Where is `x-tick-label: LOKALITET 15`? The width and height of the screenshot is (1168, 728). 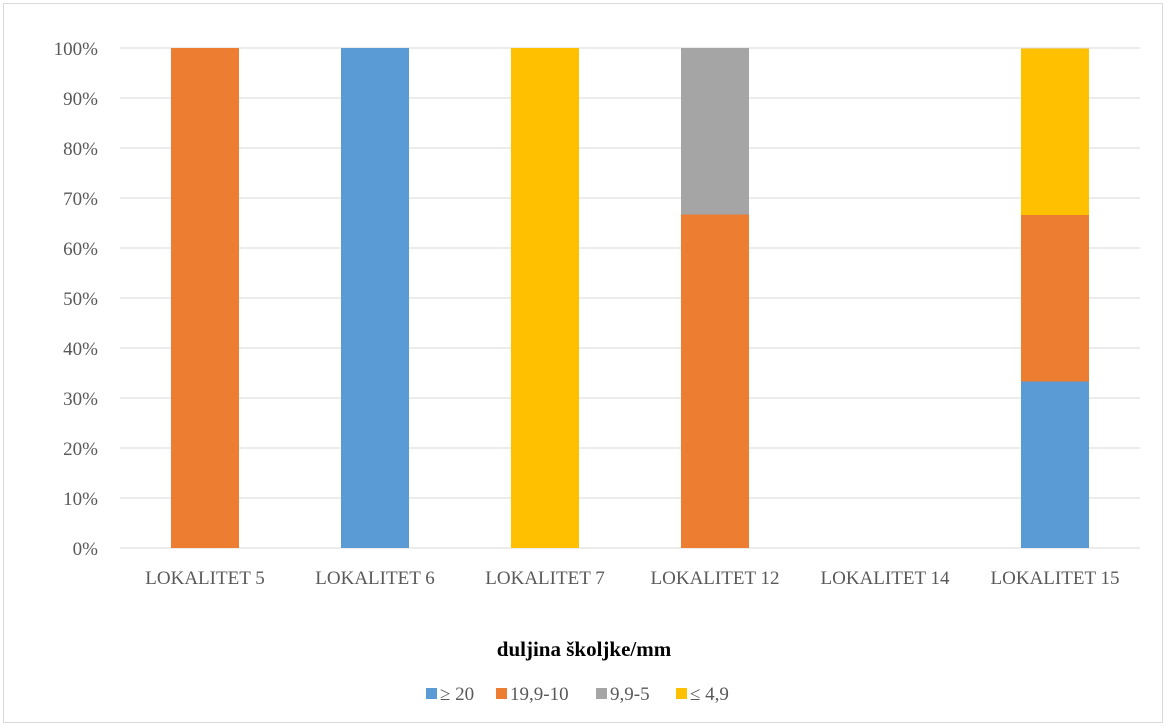 x-tick-label: LOKALITET 15 is located at coordinates (1055, 578).